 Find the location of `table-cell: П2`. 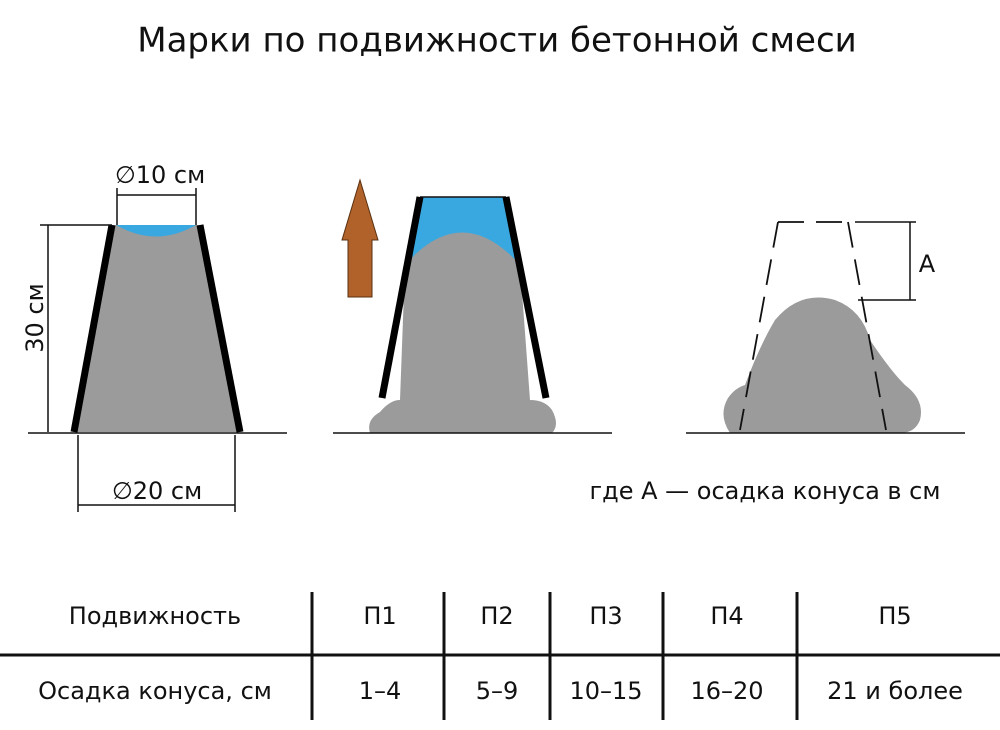

table-cell: П2 is located at coordinates (496, 616).